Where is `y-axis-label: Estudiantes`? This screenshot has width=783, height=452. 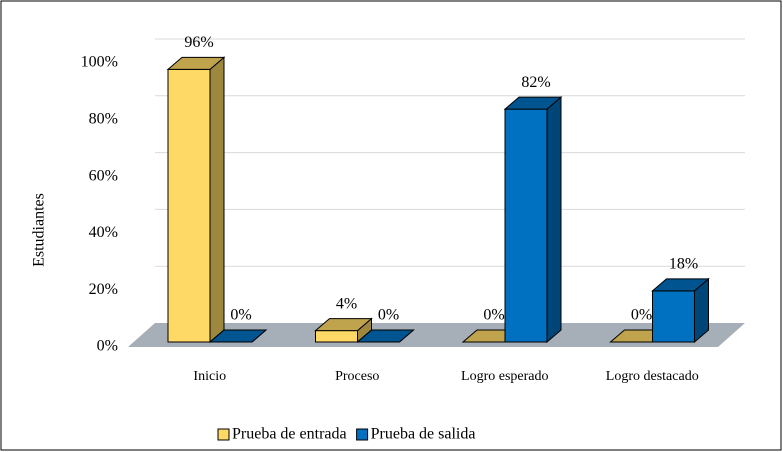
y-axis-label: Estudiantes is located at coordinates (39, 230).